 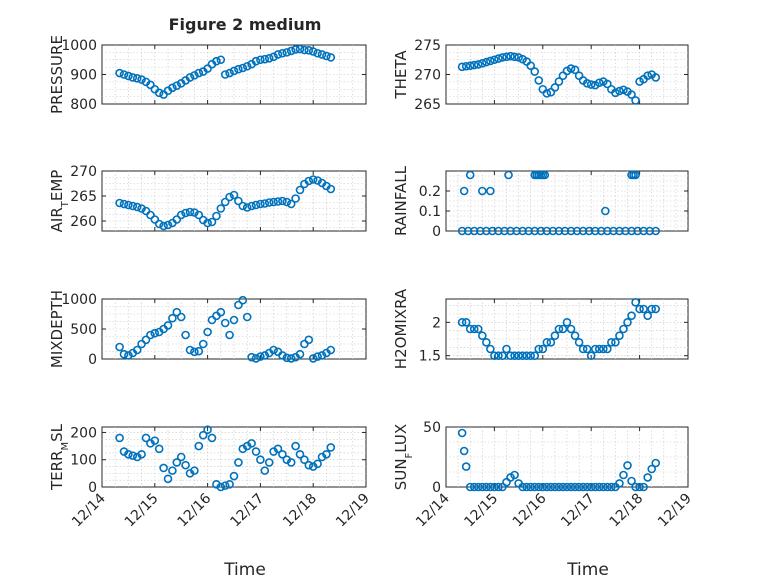 What do you see at coordinates (436, 232) in the screenshot?
I see `panel-4-y-tick-label: 0` at bounding box center [436, 232].